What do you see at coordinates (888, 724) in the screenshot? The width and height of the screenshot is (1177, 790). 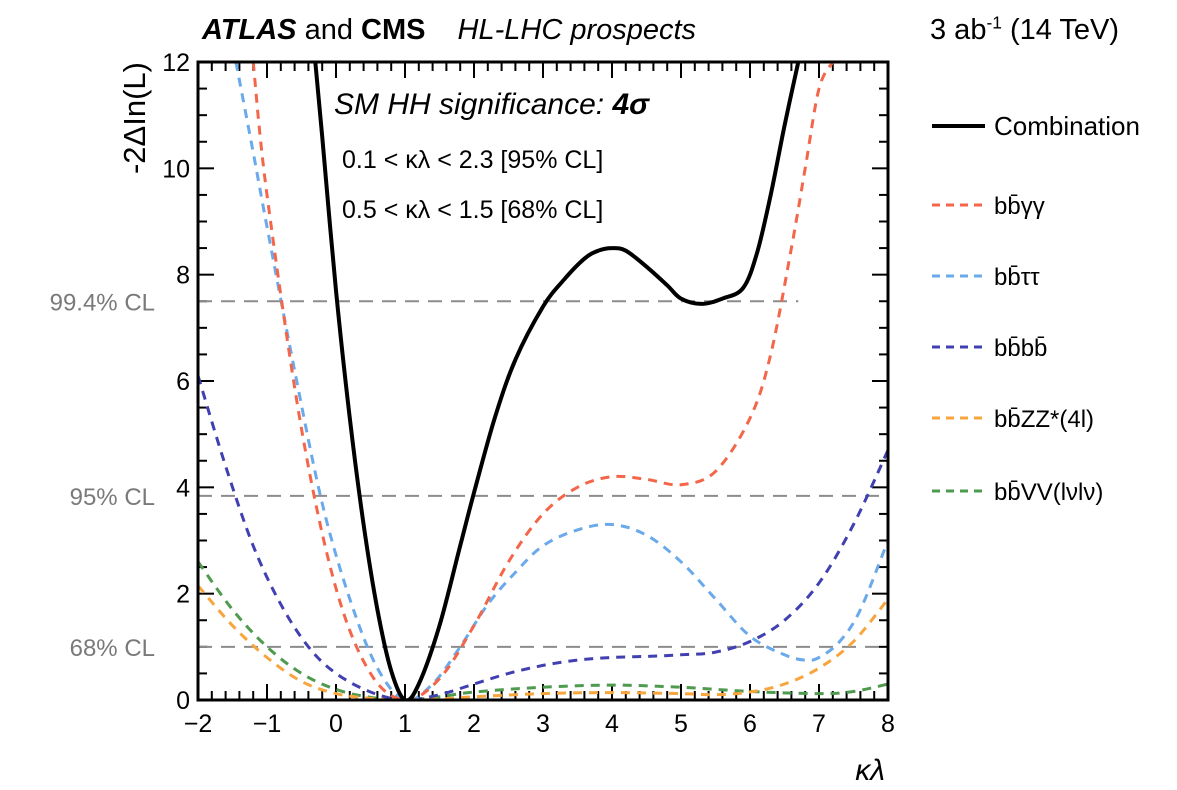 I see `x-tick-label: 8` at bounding box center [888, 724].